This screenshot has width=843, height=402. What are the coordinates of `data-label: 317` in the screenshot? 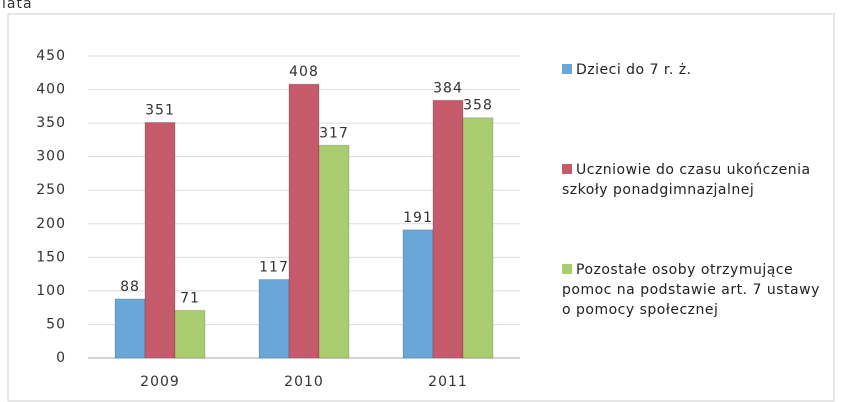 It's located at (334, 133).